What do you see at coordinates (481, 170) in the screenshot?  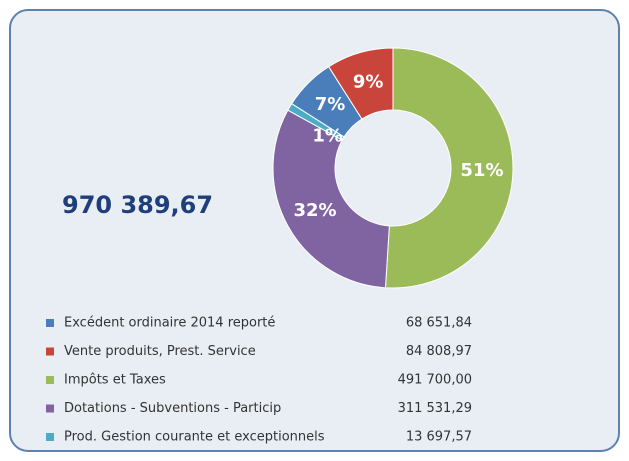 I see `slice-label: 51%` at bounding box center [481, 170].